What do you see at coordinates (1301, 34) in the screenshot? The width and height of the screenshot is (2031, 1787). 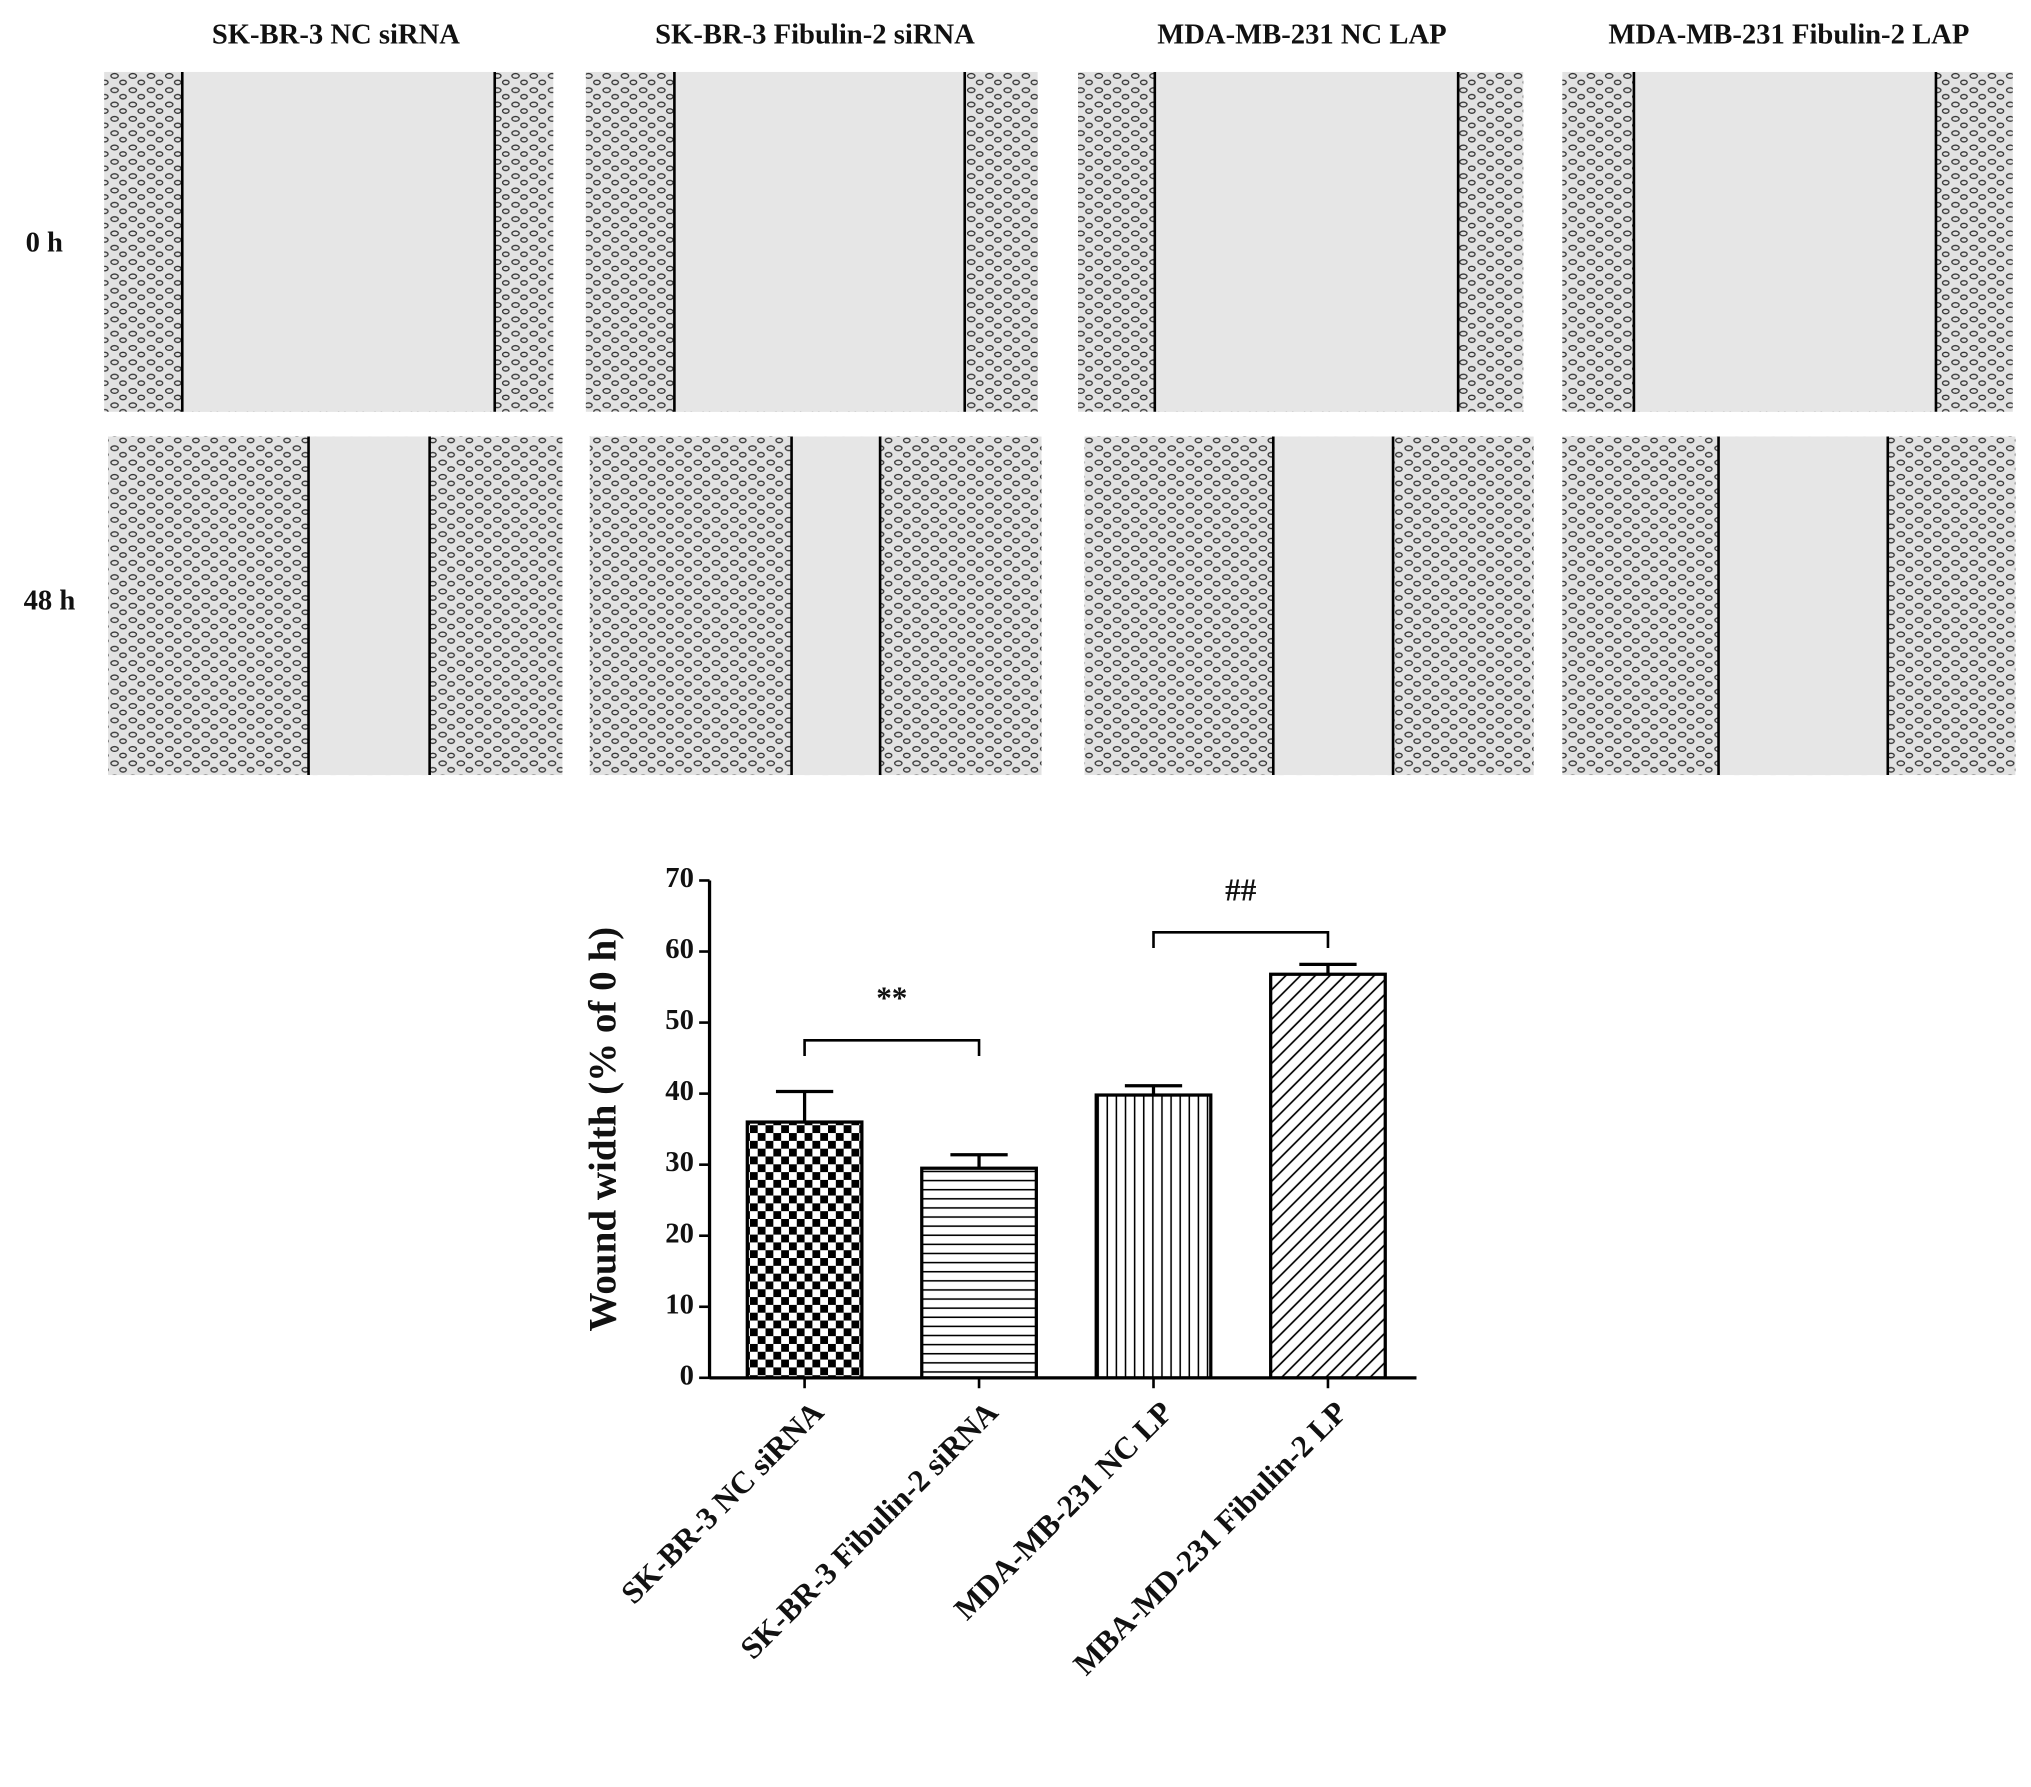 I see `column-label: MDA-MB-231 NC LAP` at bounding box center [1301, 34].